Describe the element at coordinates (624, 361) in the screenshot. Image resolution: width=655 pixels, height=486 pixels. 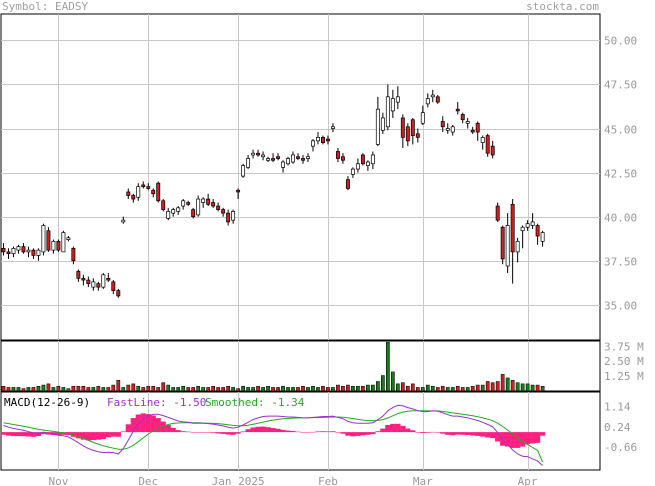
I see `volume-tick-label: 2.50 M` at that location.